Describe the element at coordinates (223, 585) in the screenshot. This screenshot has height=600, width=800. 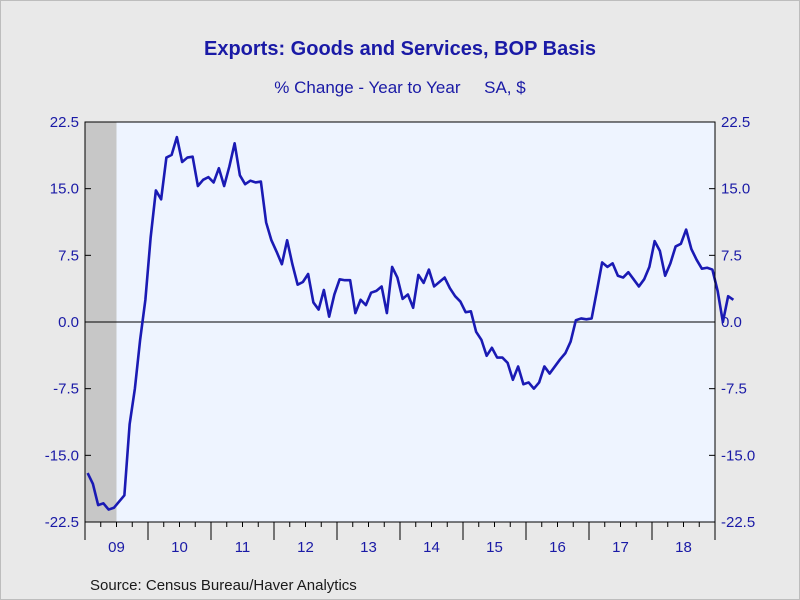
I see `source-note: Source: Census Bureau/Haver Analytics` at that location.